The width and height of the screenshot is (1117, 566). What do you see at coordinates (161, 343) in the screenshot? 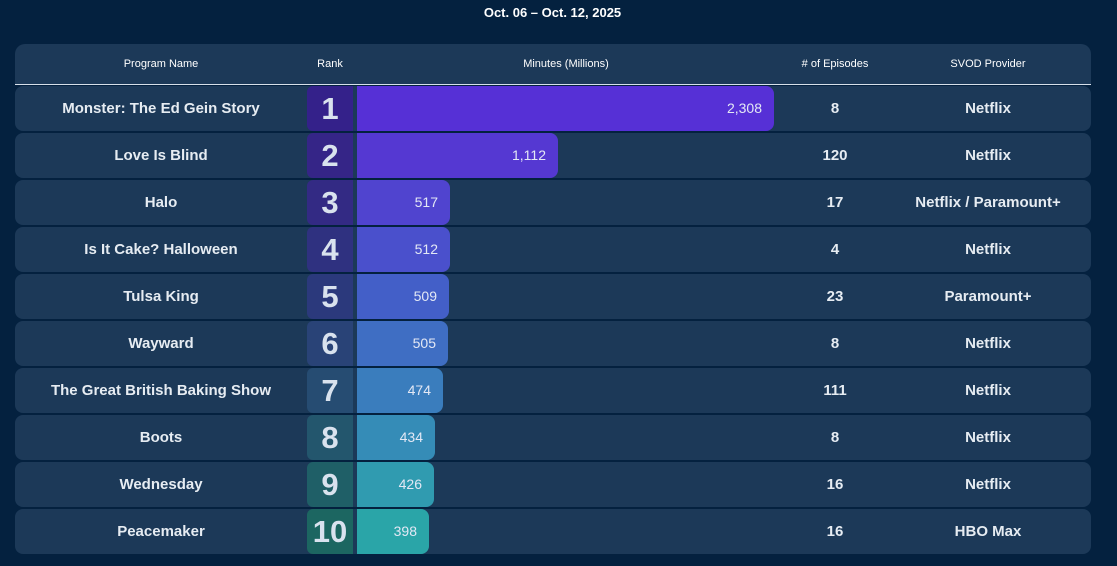
I see `program-name: Wayward` at bounding box center [161, 343].